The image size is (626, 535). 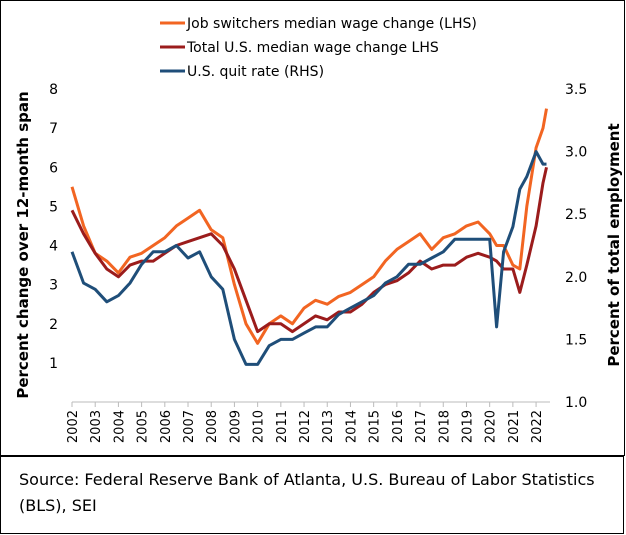 I want to click on x-tick-label: 2020, so click(x=491, y=426).